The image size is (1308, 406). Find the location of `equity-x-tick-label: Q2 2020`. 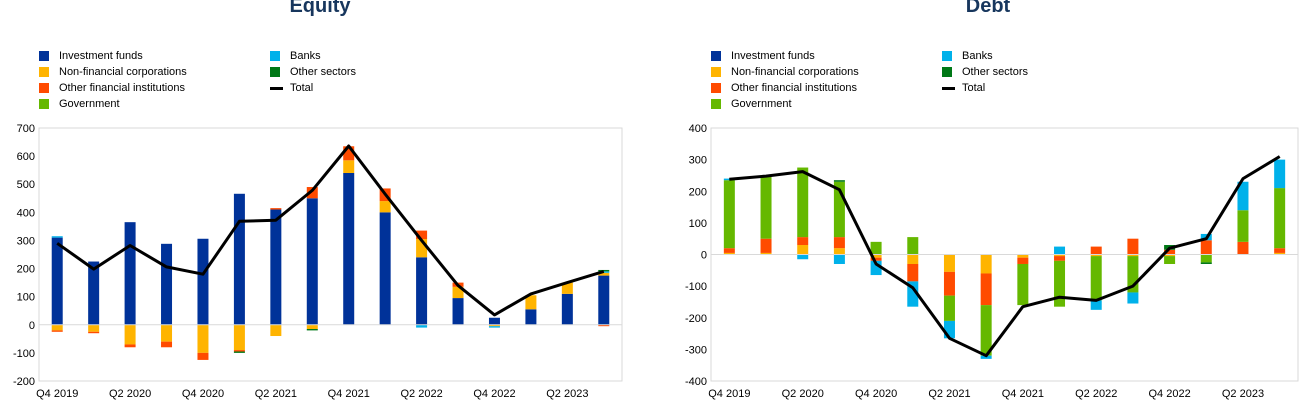

equity-x-tick-label: Q2 2020 is located at coordinates (130, 394).